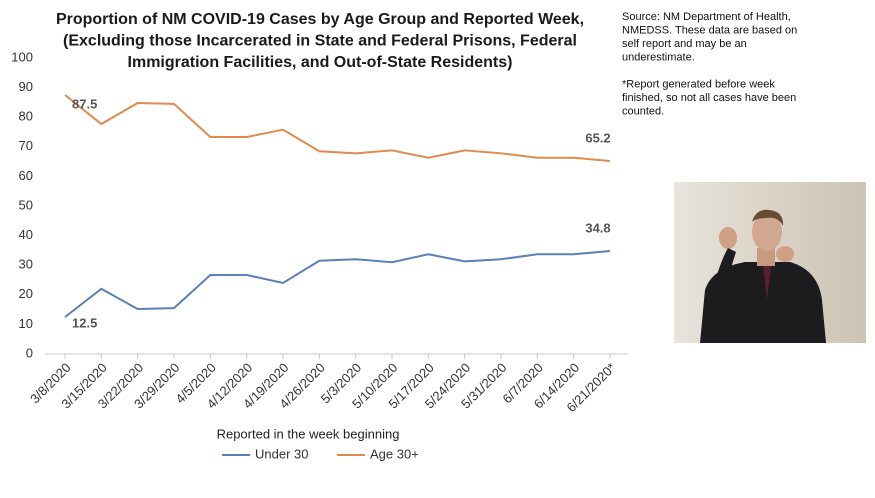  What do you see at coordinates (770, 262) in the screenshot?
I see `interpreter-video` at bounding box center [770, 262].